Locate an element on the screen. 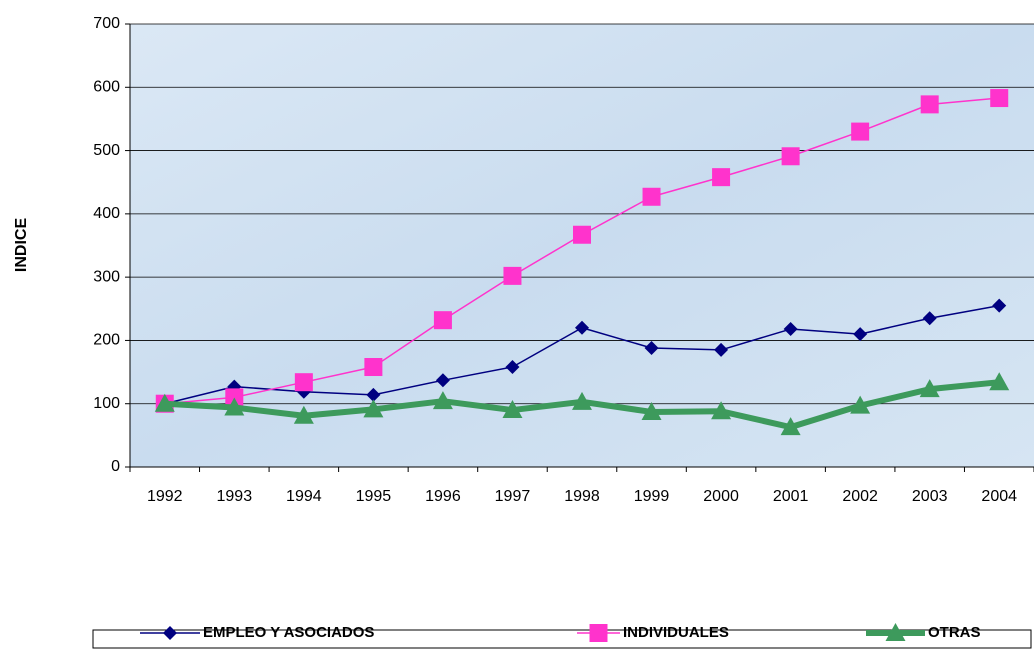 This screenshot has width=1034, height=649. y-tick-label: 100 is located at coordinates (106, 403).